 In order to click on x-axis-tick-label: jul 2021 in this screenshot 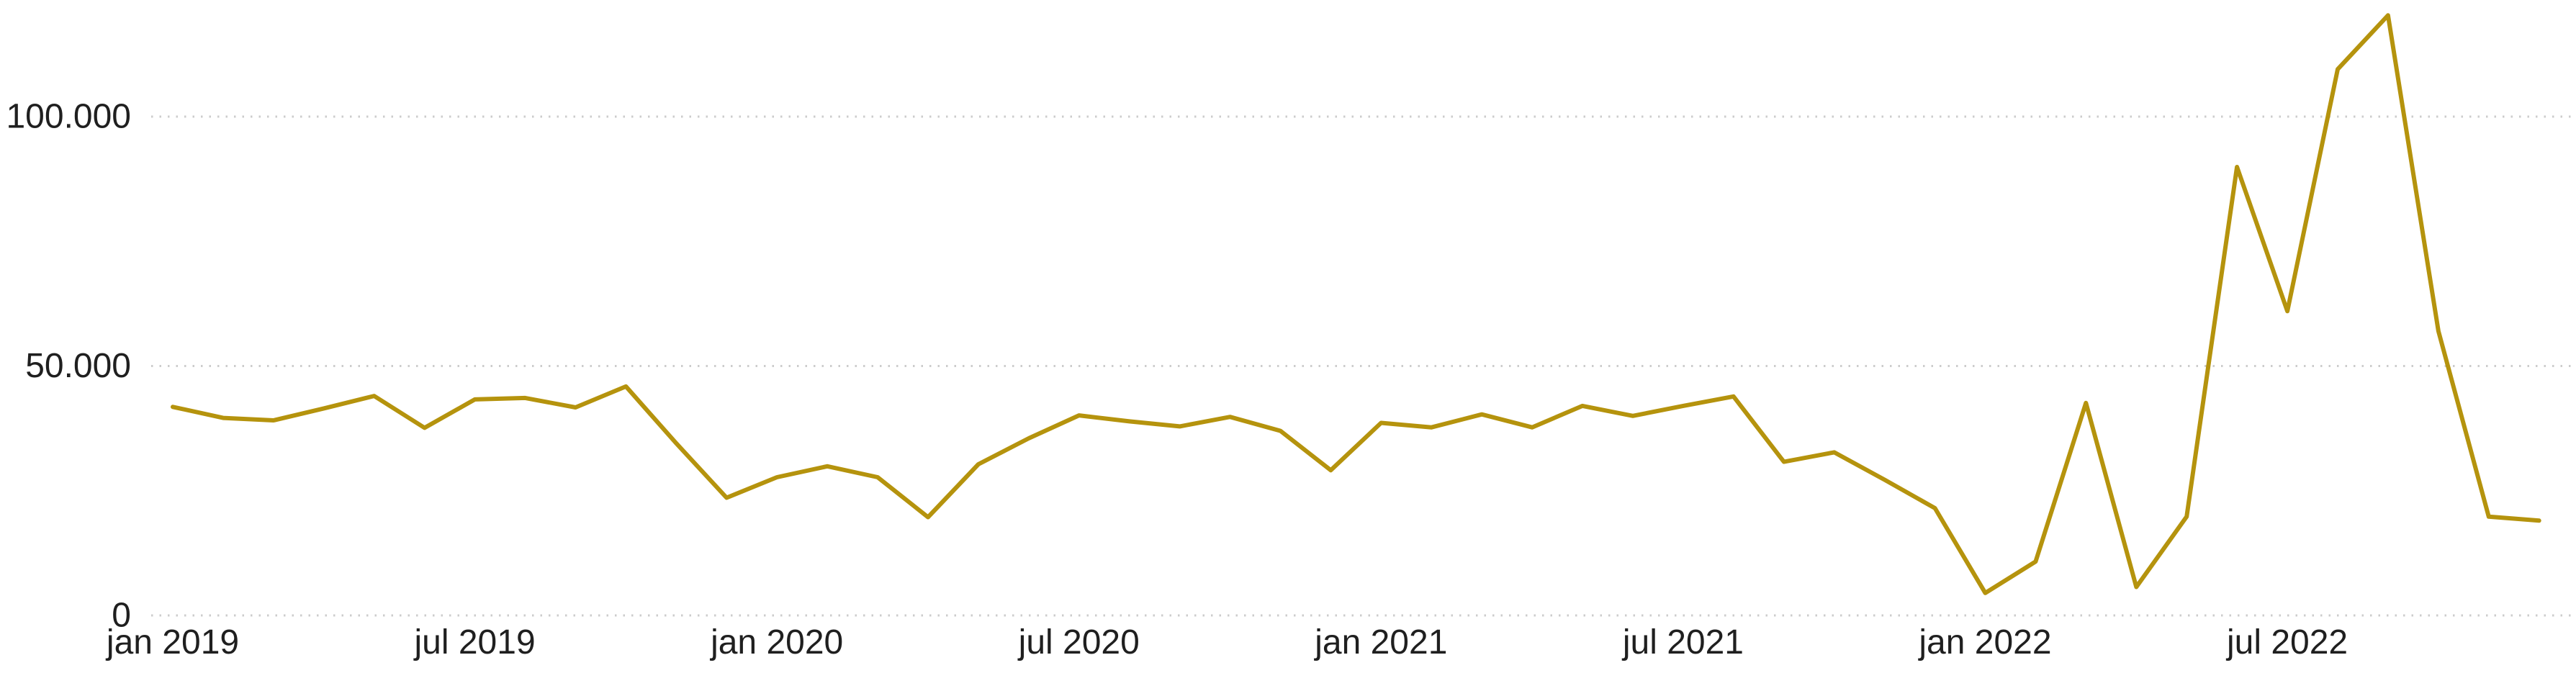, I will do `click(1682, 642)`.